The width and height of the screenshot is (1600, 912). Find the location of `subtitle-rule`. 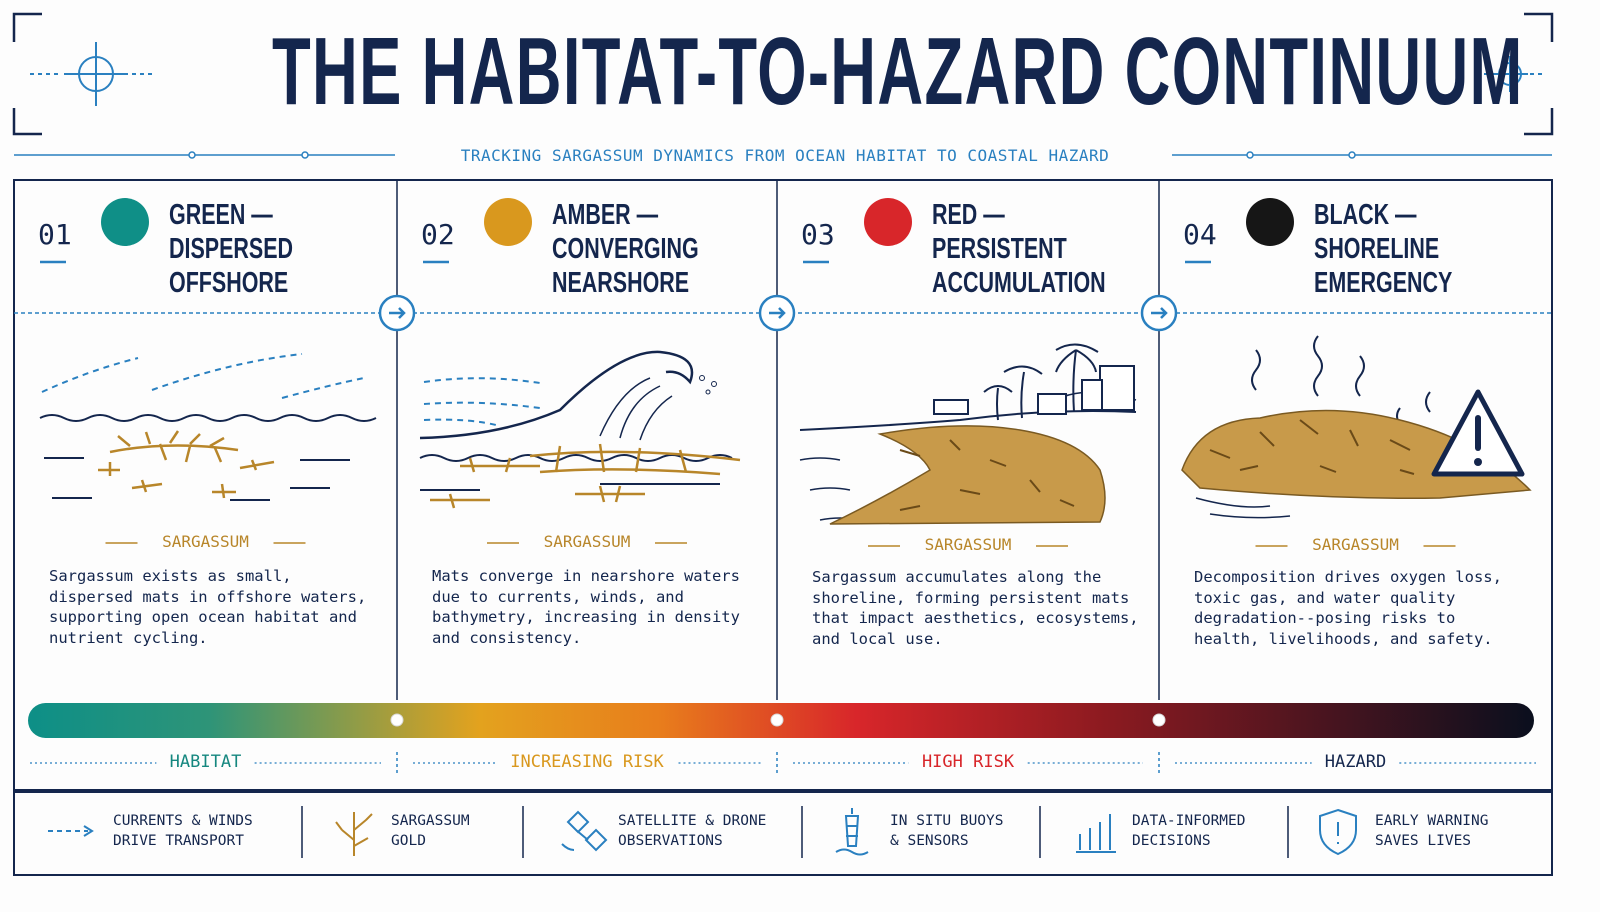

subtitle-rule is located at coordinates (783, 155).